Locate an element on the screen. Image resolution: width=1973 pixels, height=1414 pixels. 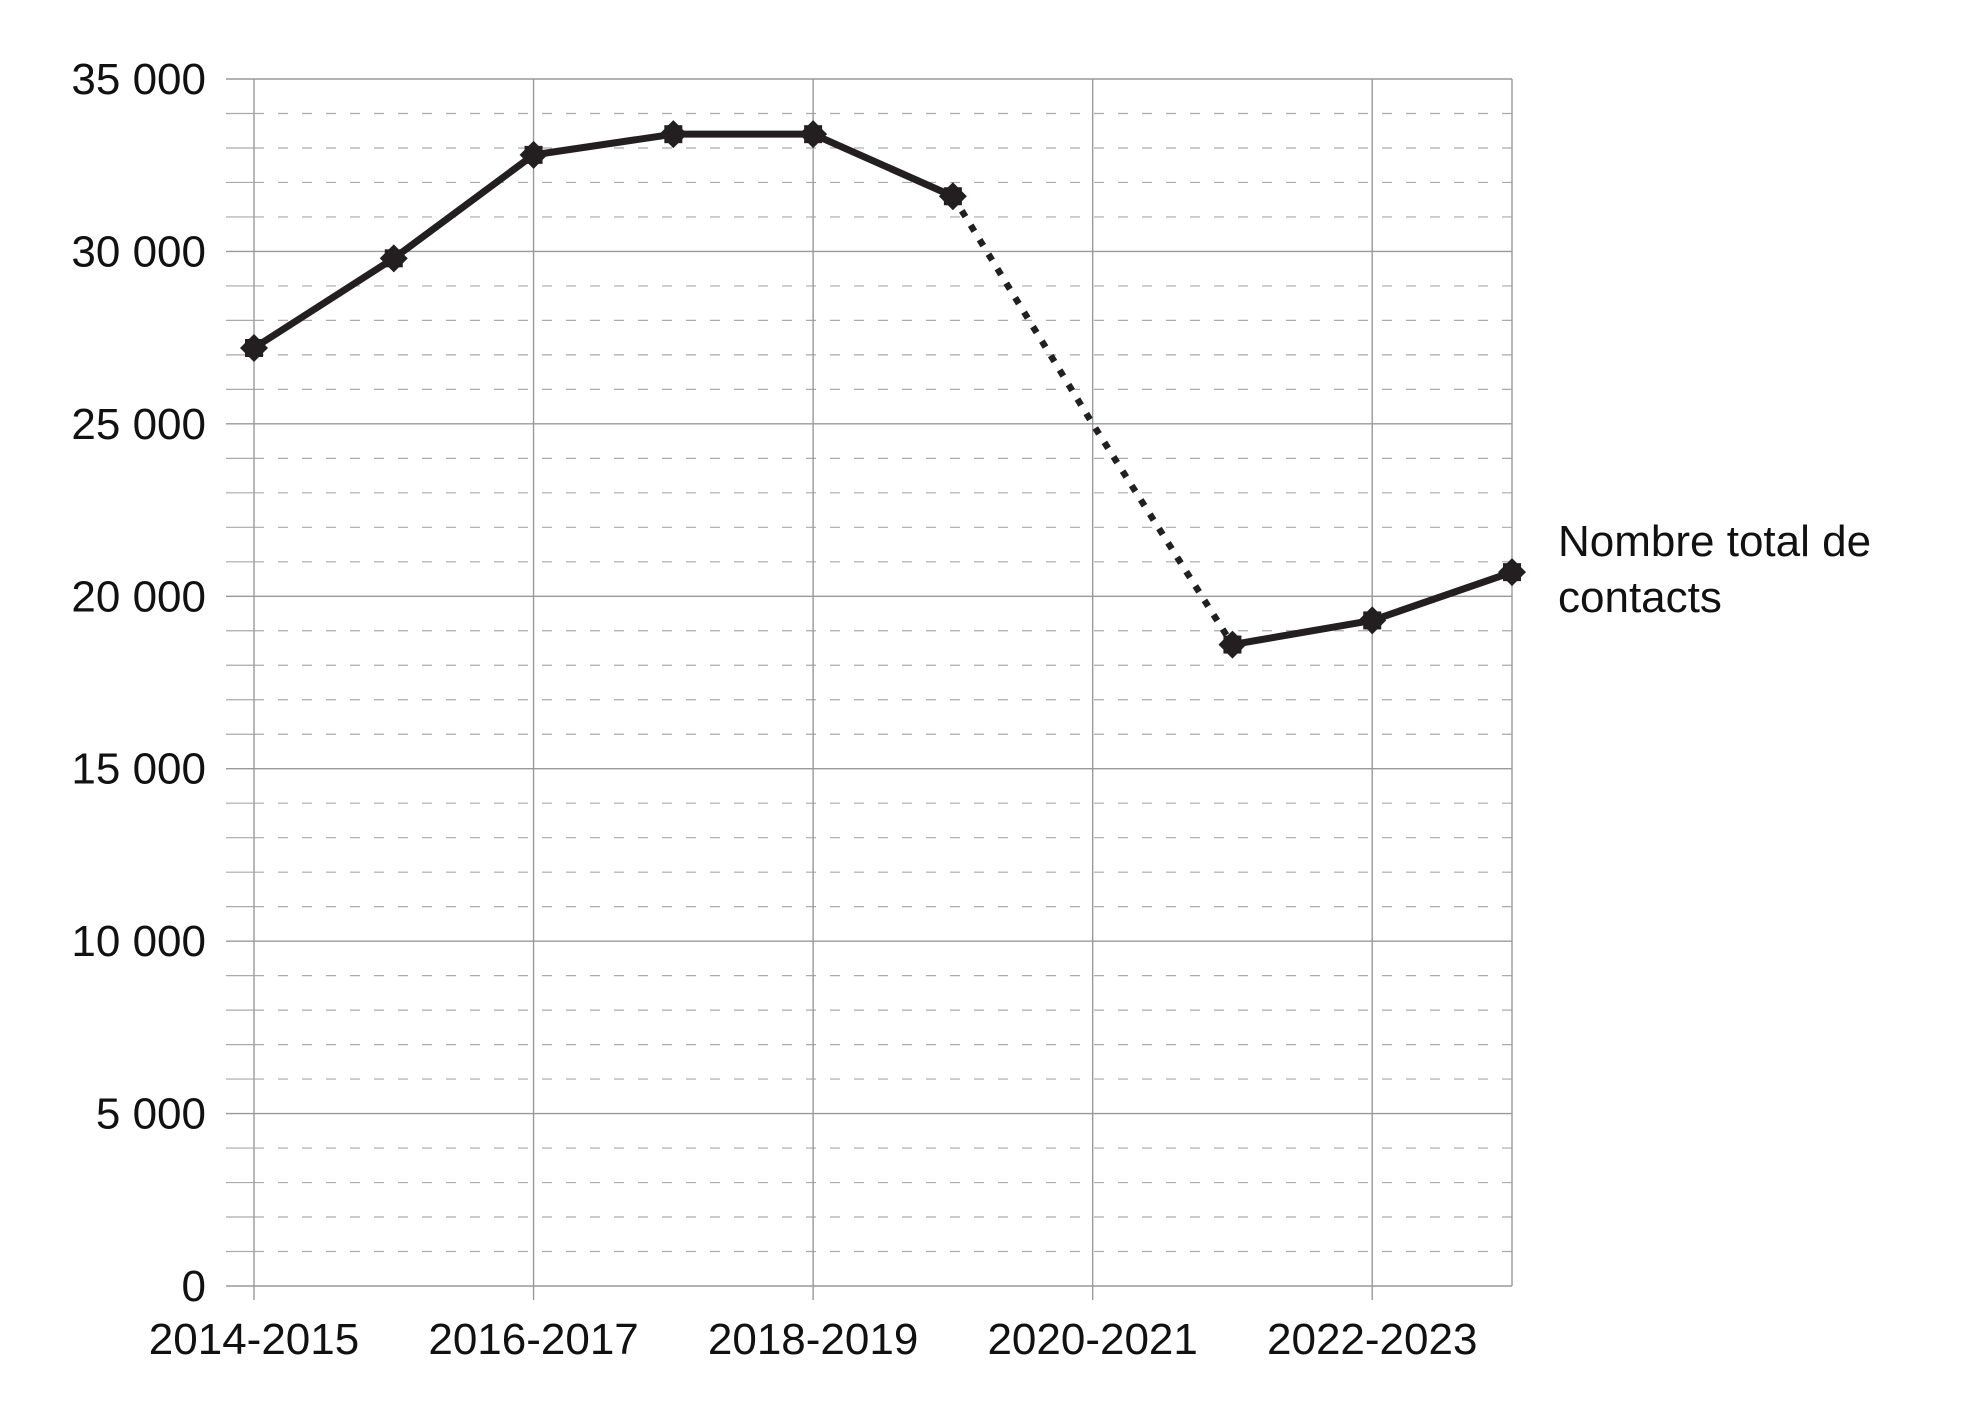
y-tick-label: 15 000 is located at coordinates (138, 769).